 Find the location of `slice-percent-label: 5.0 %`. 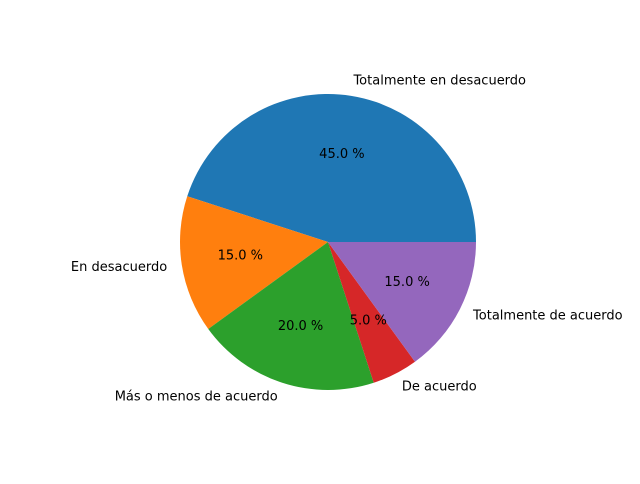

slice-percent-label: 5.0 % is located at coordinates (368, 321).